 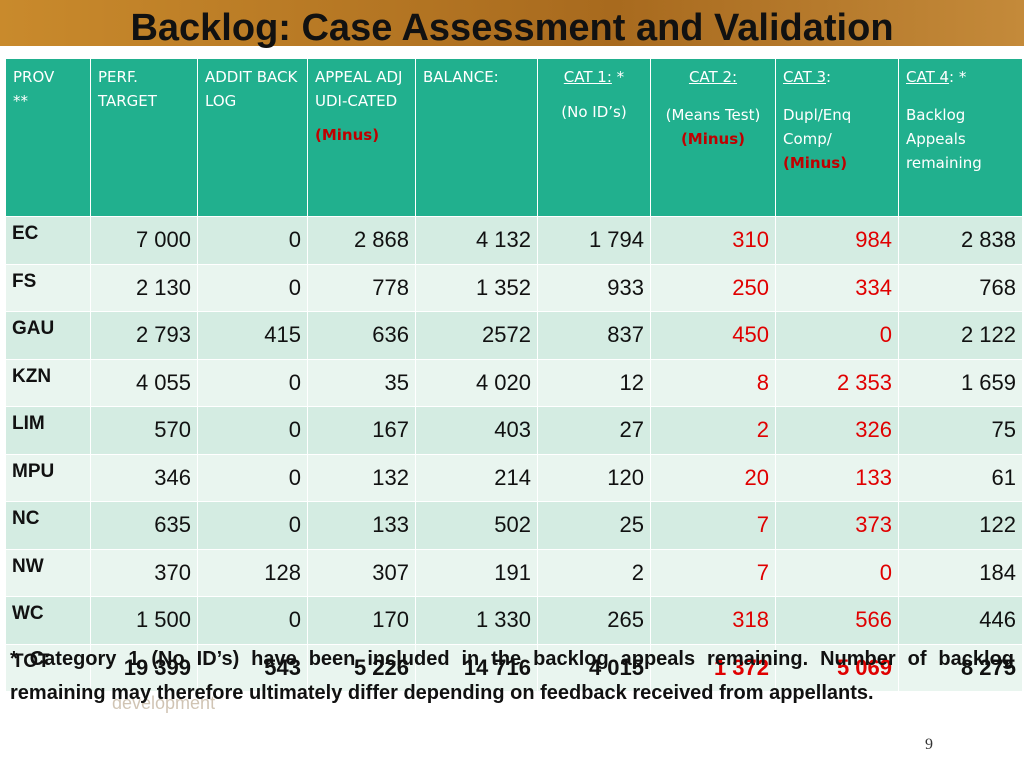 What do you see at coordinates (960, 477) in the screenshot?
I see `value-cell: 61` at bounding box center [960, 477].